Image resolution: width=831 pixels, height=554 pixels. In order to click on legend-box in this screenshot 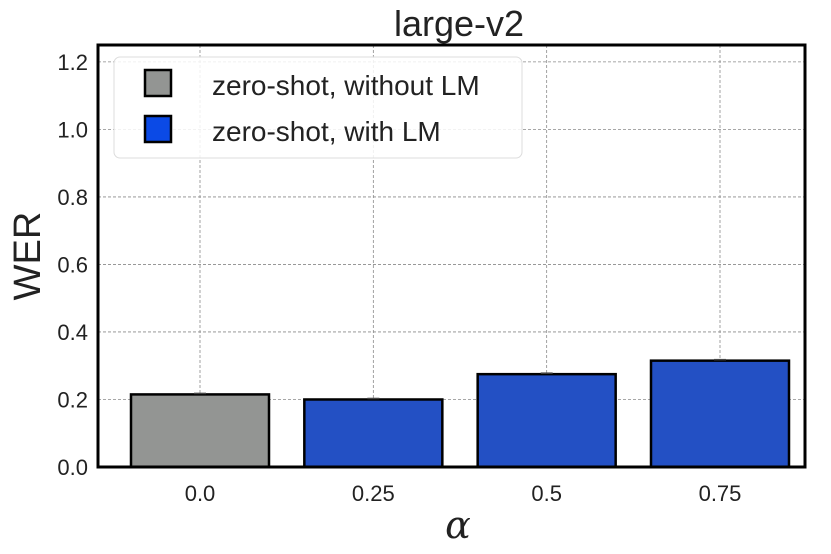, I will do `click(318, 107)`.